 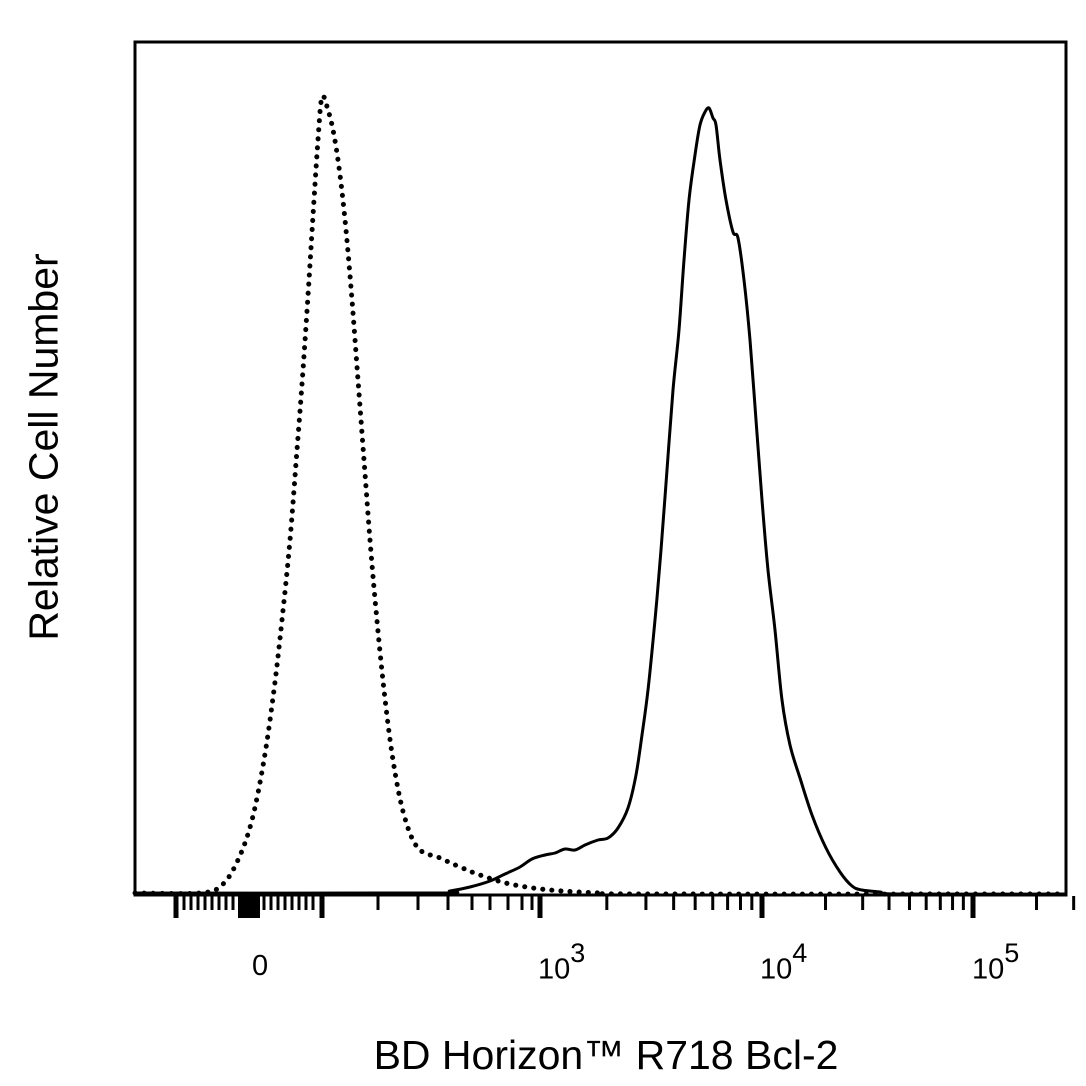 I want to click on ticks, so click(x=624, y=907).